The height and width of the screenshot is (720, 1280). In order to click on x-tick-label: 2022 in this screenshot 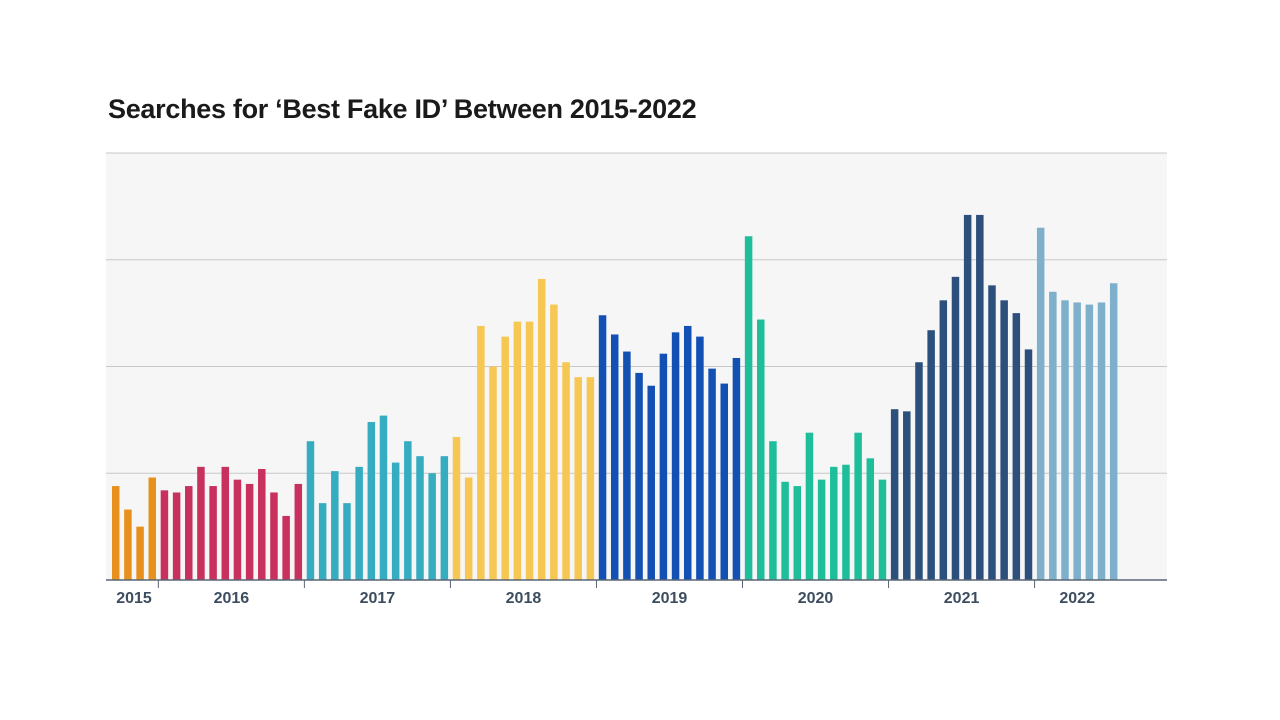, I will do `click(1077, 598)`.